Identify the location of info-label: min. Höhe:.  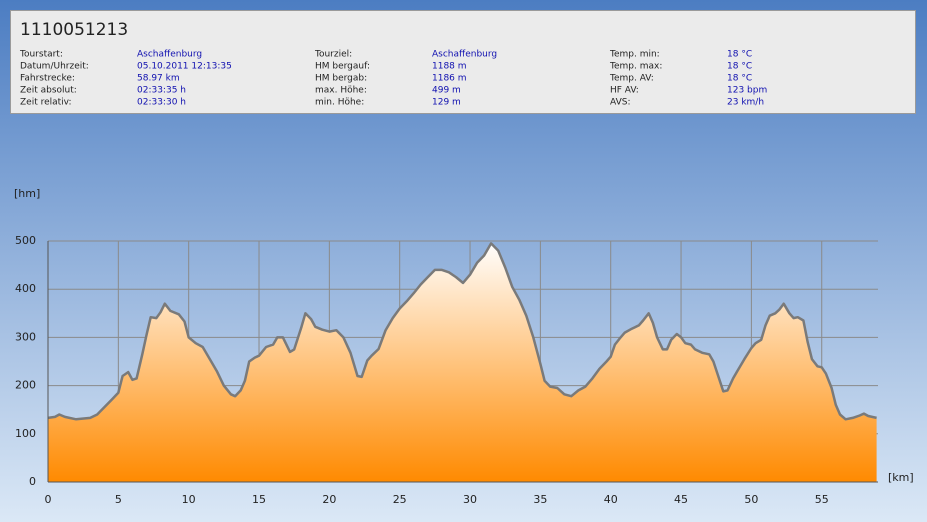
(339, 103).